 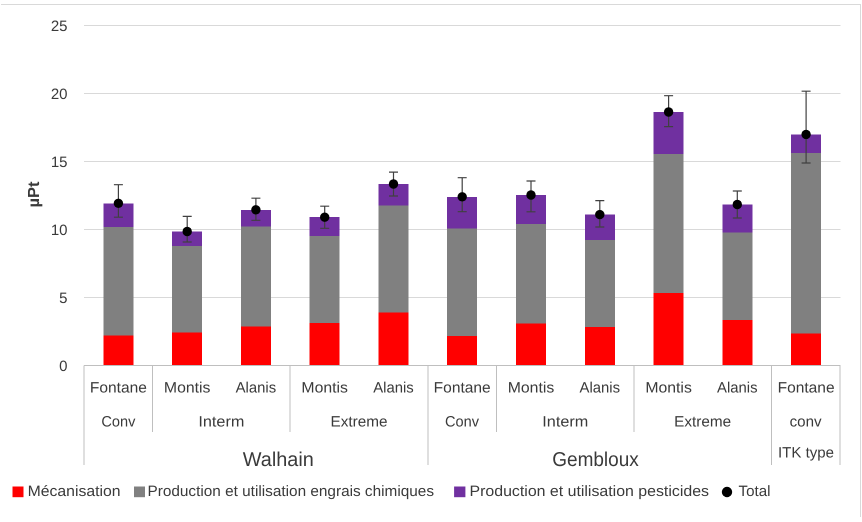 I want to click on svg-text: 25, so click(x=59, y=26).